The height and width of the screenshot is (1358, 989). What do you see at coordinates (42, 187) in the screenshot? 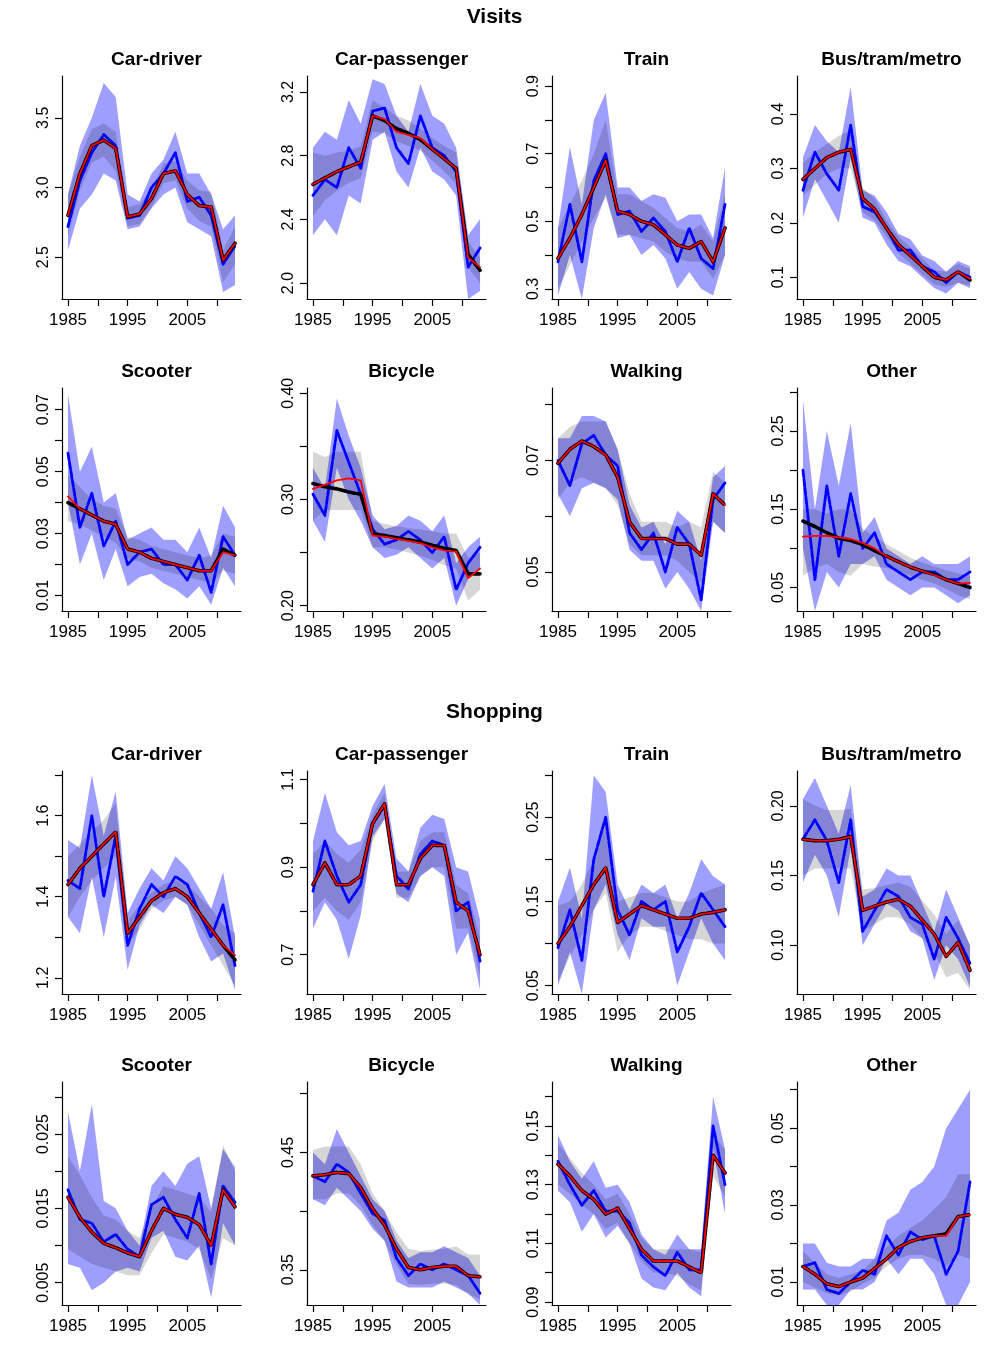
I see `y-tick-label: 3.0` at bounding box center [42, 187].